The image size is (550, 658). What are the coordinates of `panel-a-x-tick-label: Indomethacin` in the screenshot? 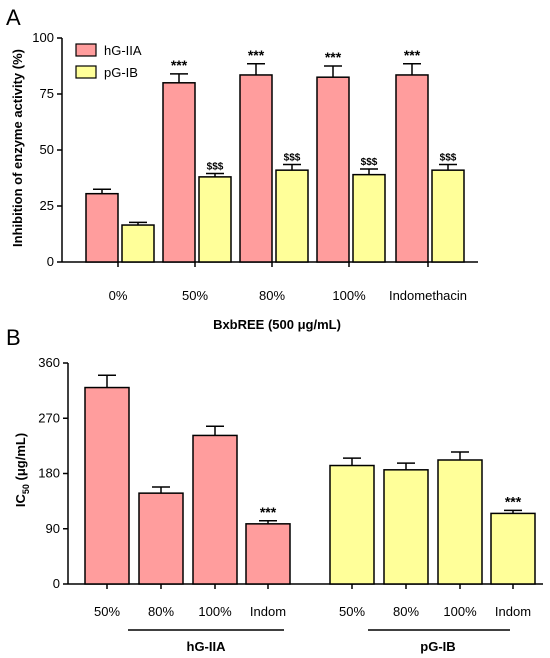 It's located at (428, 295).